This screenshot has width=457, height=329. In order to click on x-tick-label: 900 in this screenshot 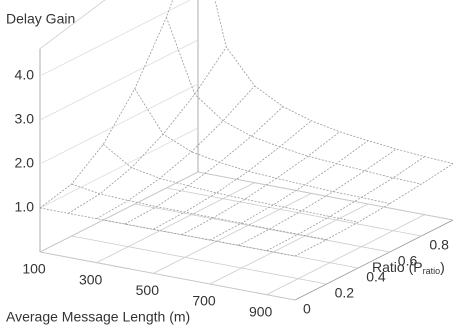, I will do `click(261, 311)`.